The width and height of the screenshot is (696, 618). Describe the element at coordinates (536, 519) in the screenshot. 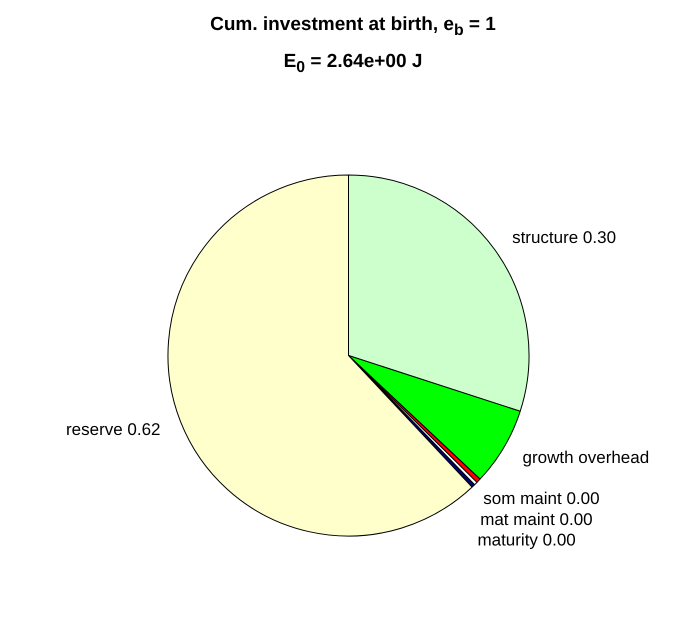

I see `slice-label: mat maint 0.00` at that location.